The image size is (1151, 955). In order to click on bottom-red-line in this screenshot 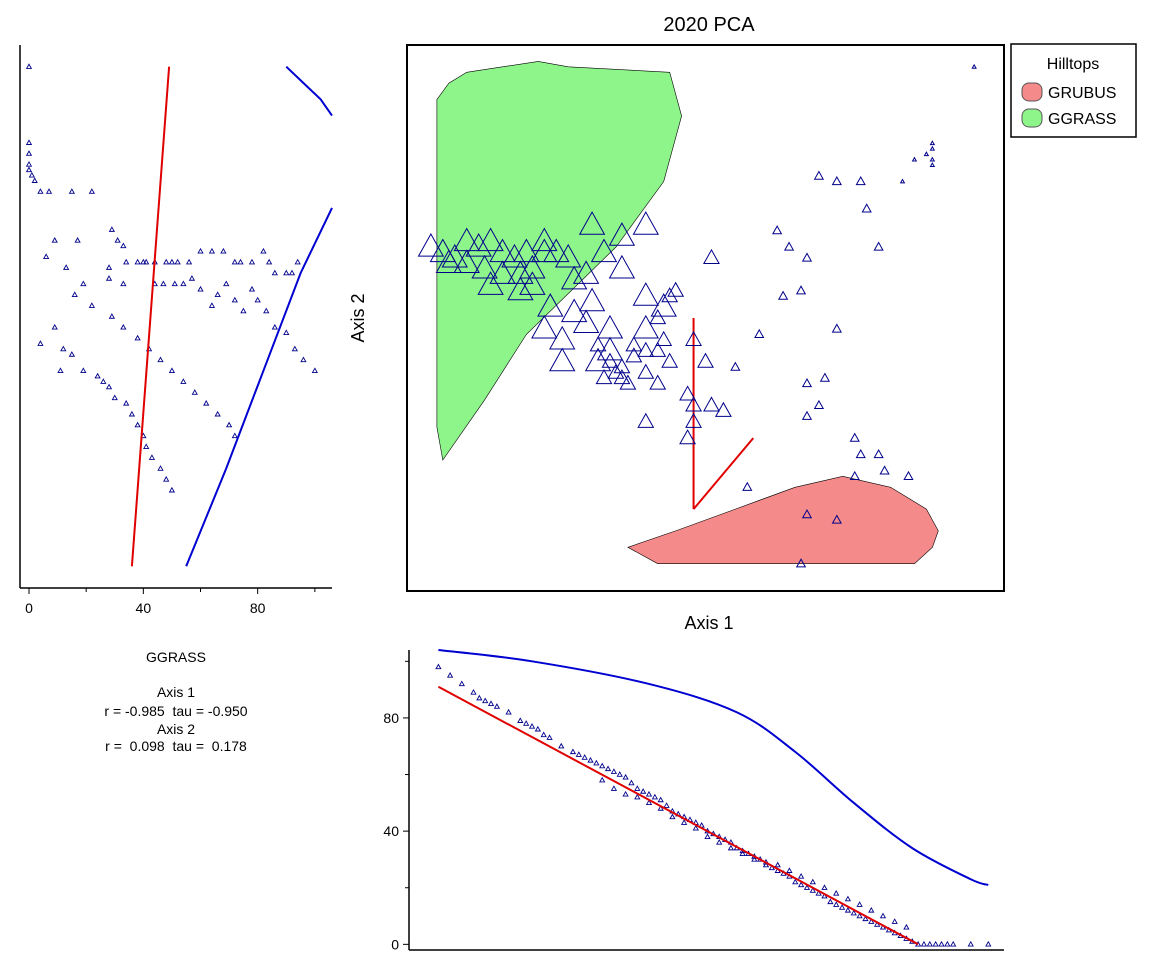, I will do `click(678, 815)`.